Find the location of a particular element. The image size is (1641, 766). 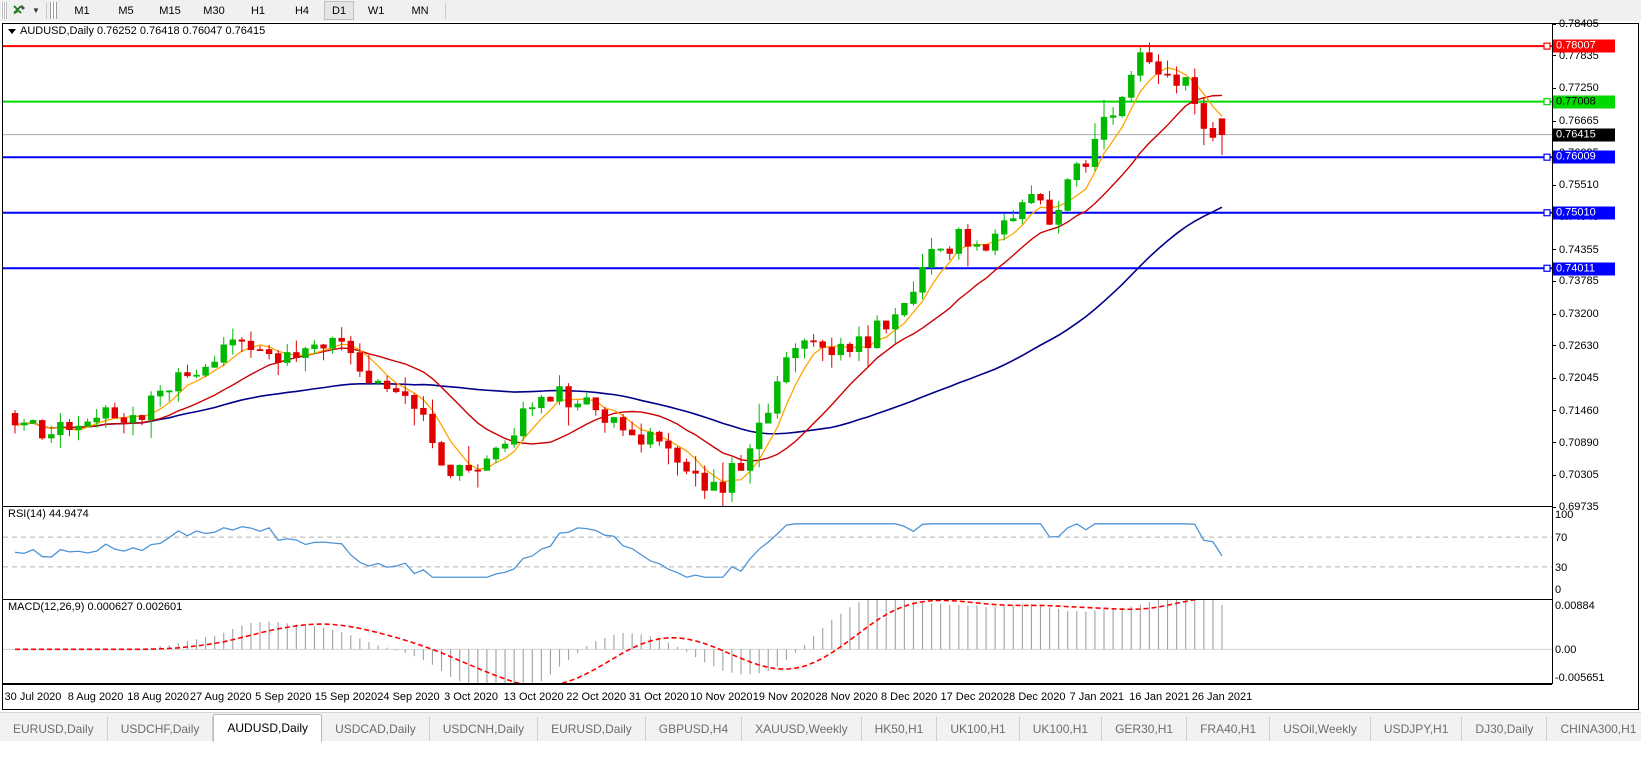

price-tick-0.77250: 0.77250 is located at coordinates (1576, 88).